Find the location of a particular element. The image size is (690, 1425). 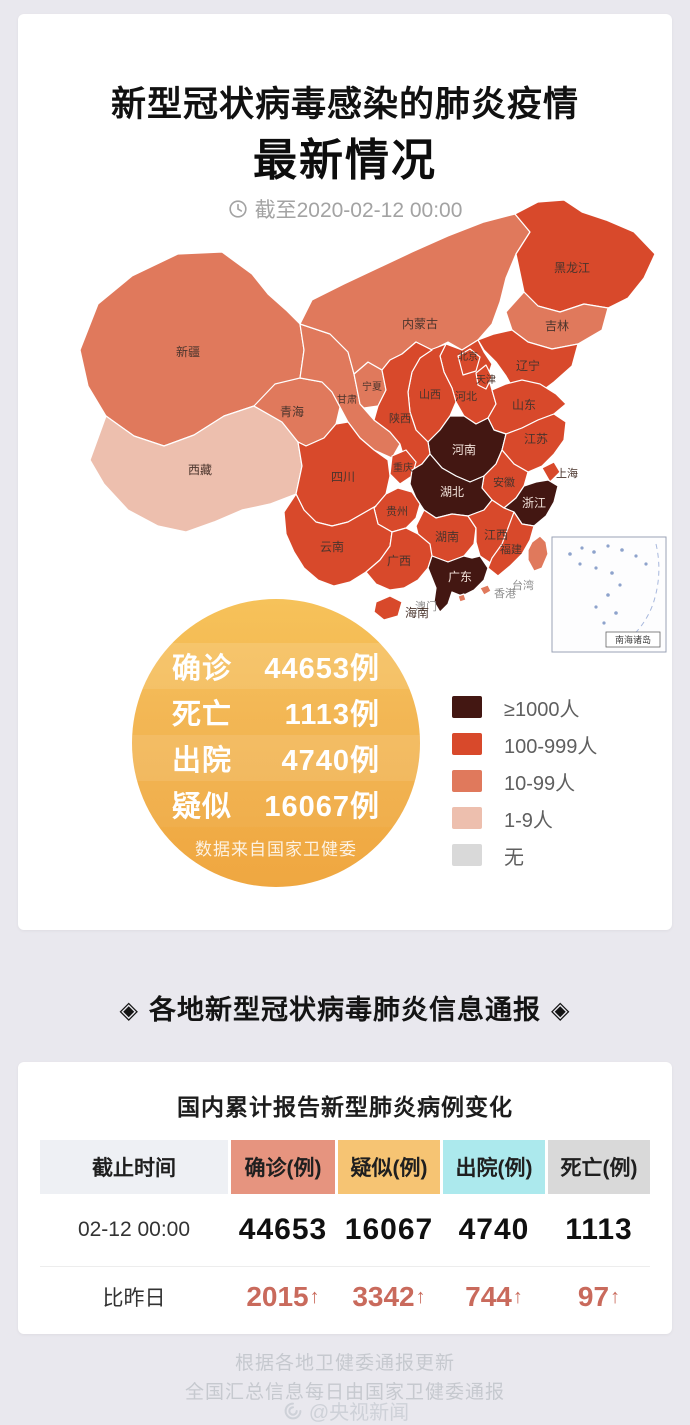

stat-row-confirmed: 确诊 44653例 is located at coordinates (276, 666).